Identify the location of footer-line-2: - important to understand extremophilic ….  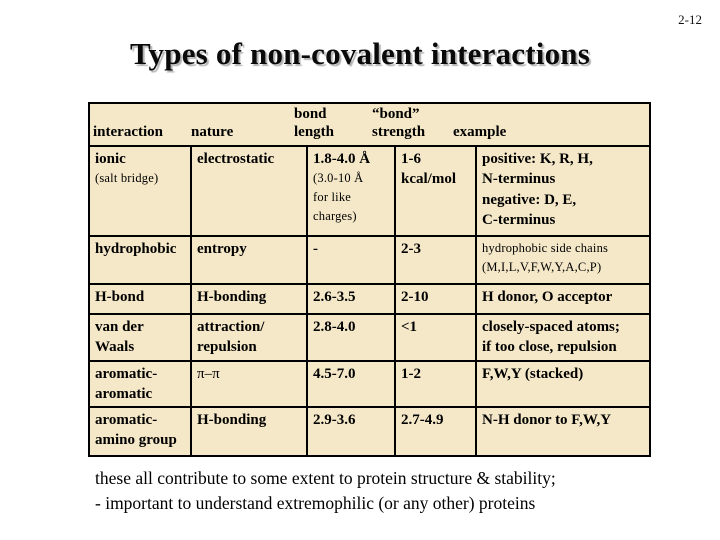
(315, 503).